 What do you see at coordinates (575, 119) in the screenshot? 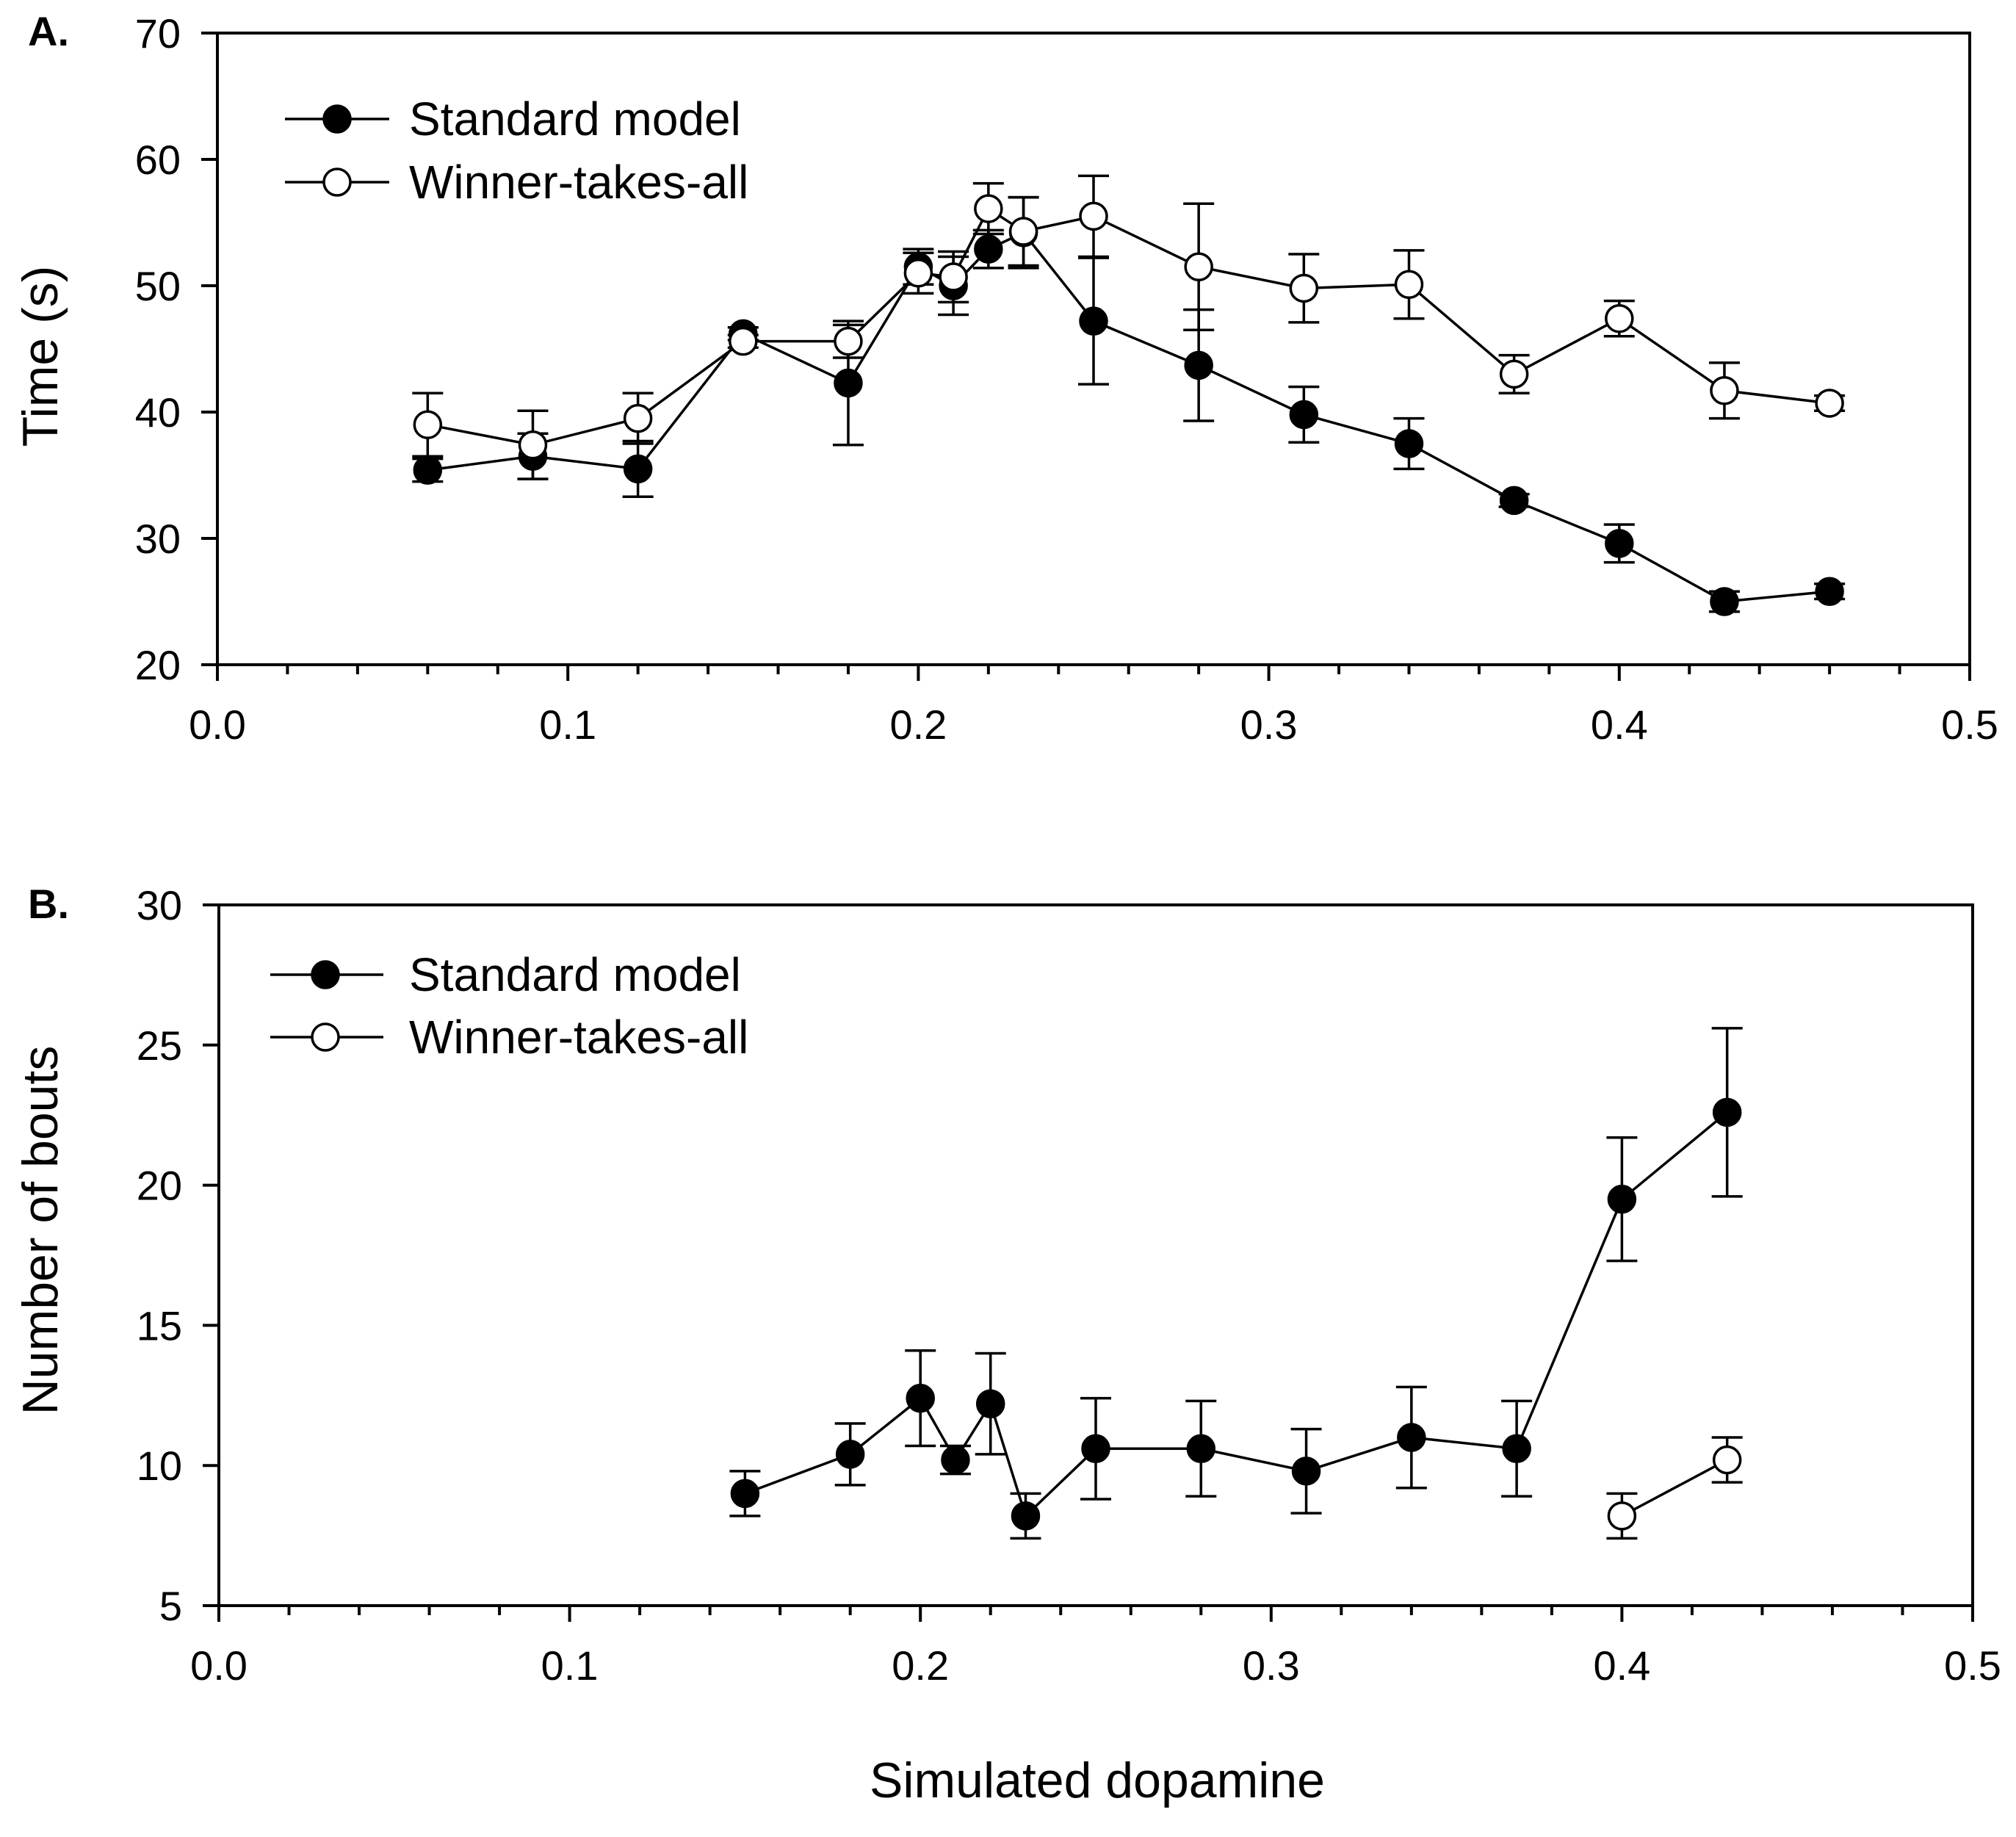
I see `panel-a-legend-label: Standard model` at bounding box center [575, 119].